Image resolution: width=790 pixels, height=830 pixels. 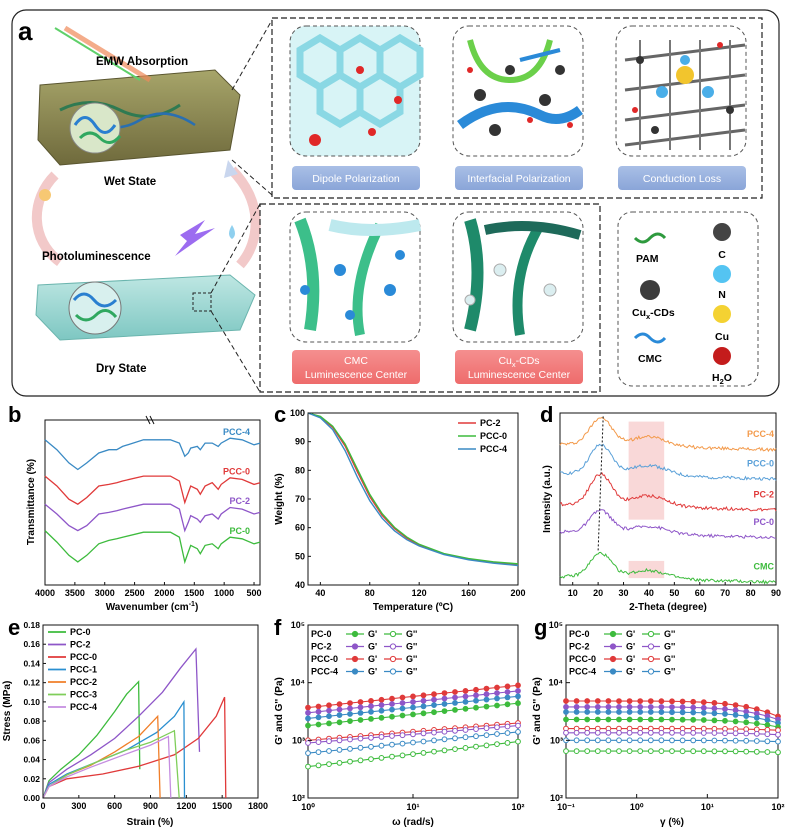 What do you see at coordinates (31, 721) in the screenshot?
I see `chart-e-ytick-label: 0.08` at bounding box center [31, 721].